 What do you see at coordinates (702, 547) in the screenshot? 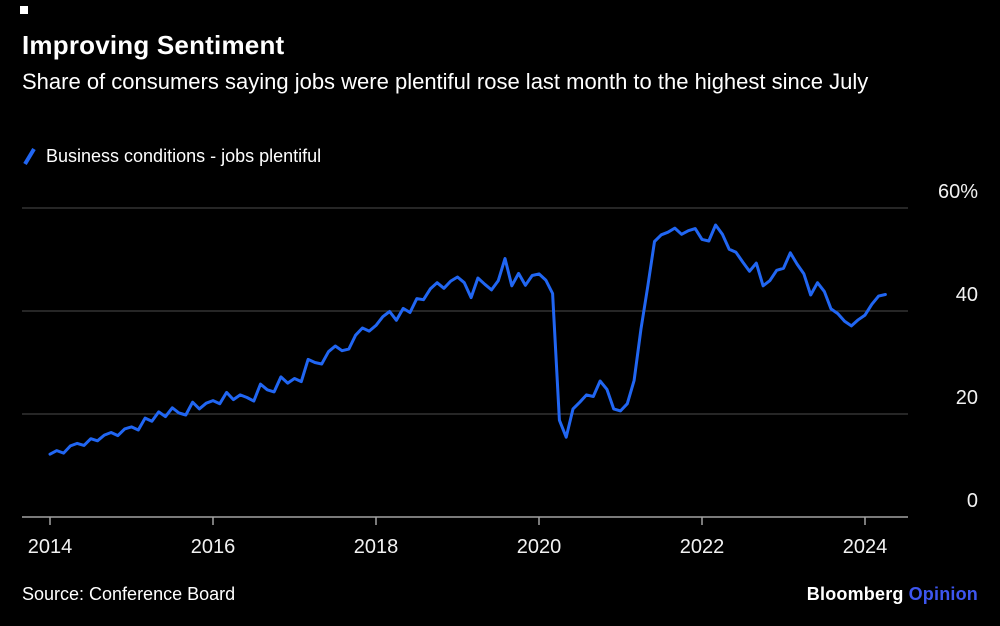
I see `x-axis-label: 2022` at bounding box center [702, 547].